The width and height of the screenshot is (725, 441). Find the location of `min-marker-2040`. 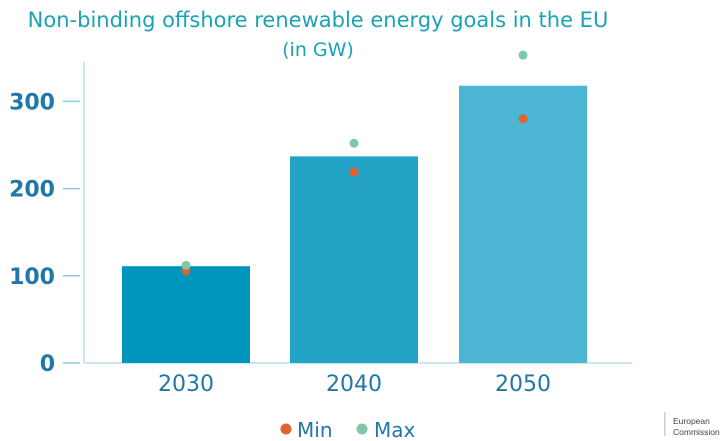

min-marker-2040 is located at coordinates (354, 172).